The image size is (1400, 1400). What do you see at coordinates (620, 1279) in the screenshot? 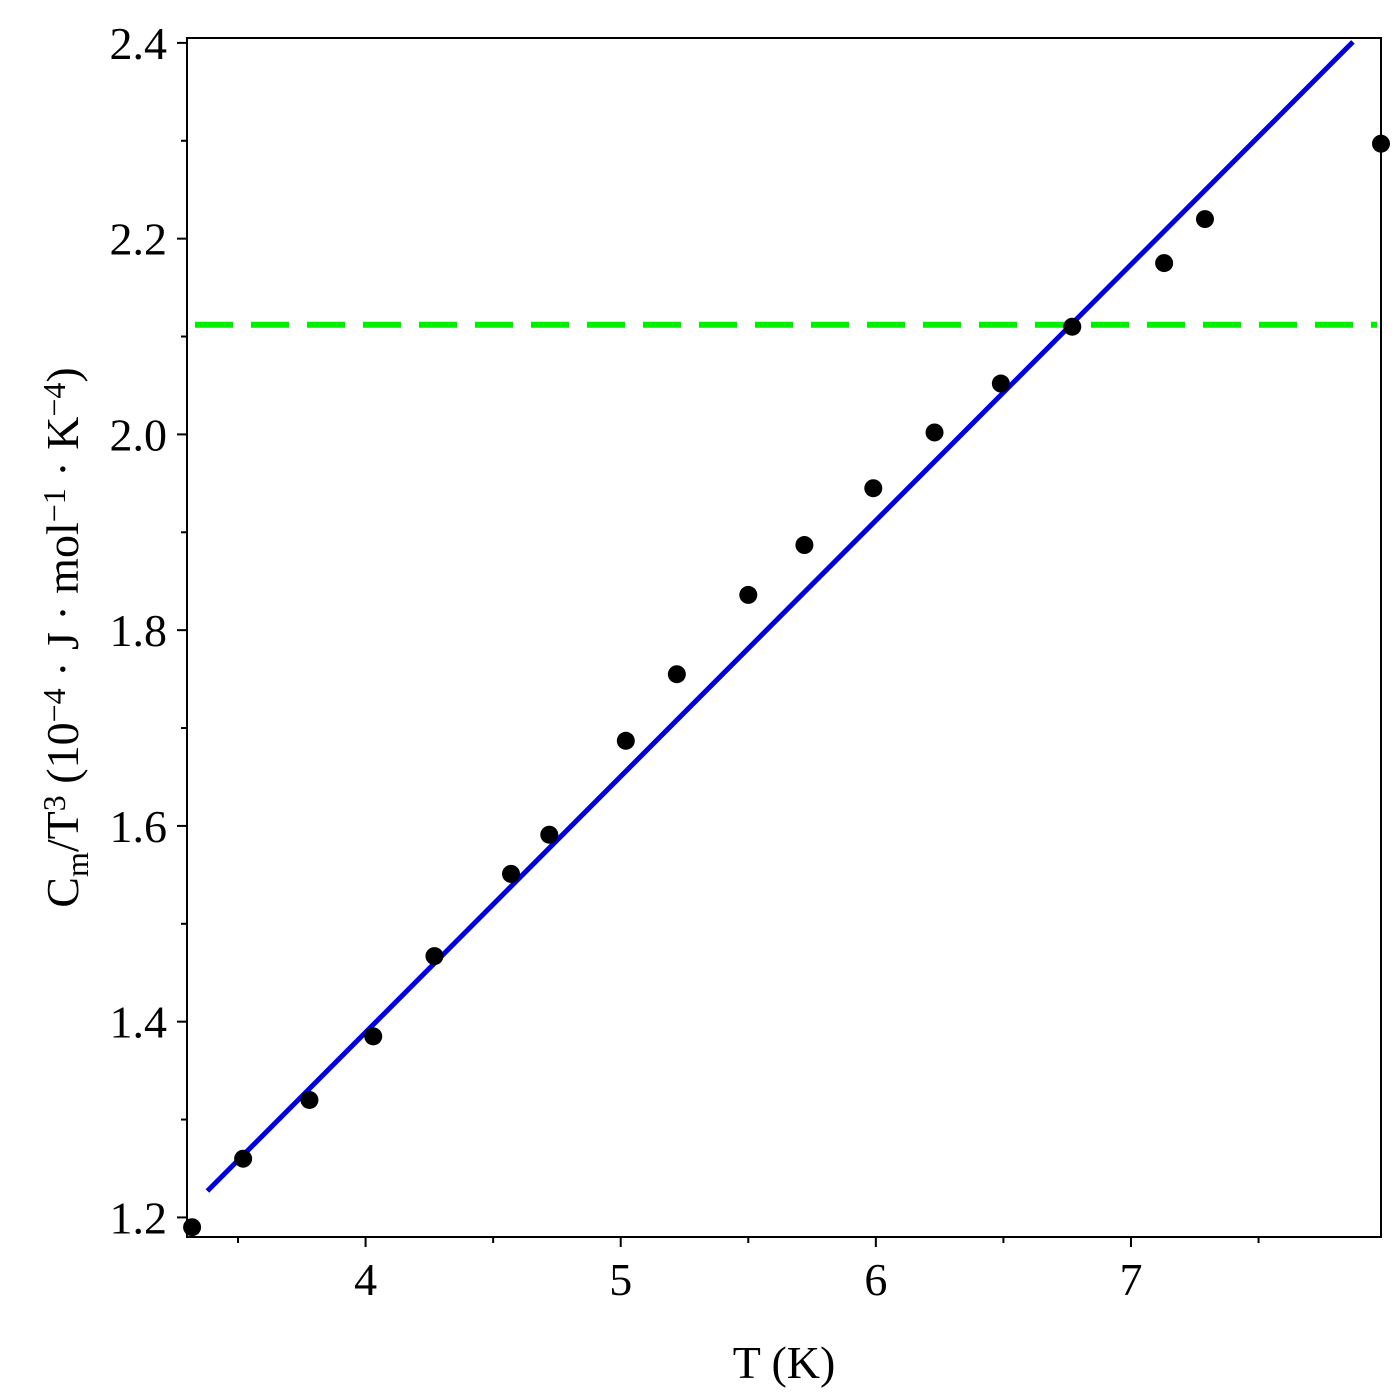
I see `x-tick-label: 5` at bounding box center [620, 1279].